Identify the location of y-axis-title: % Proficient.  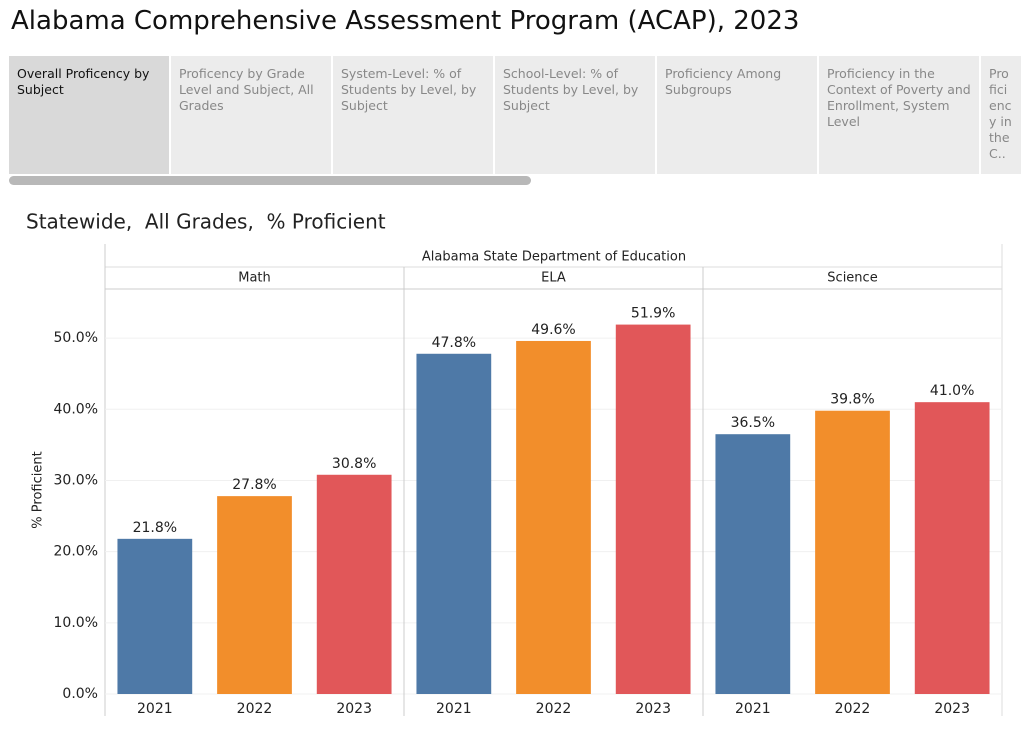
(38, 489).